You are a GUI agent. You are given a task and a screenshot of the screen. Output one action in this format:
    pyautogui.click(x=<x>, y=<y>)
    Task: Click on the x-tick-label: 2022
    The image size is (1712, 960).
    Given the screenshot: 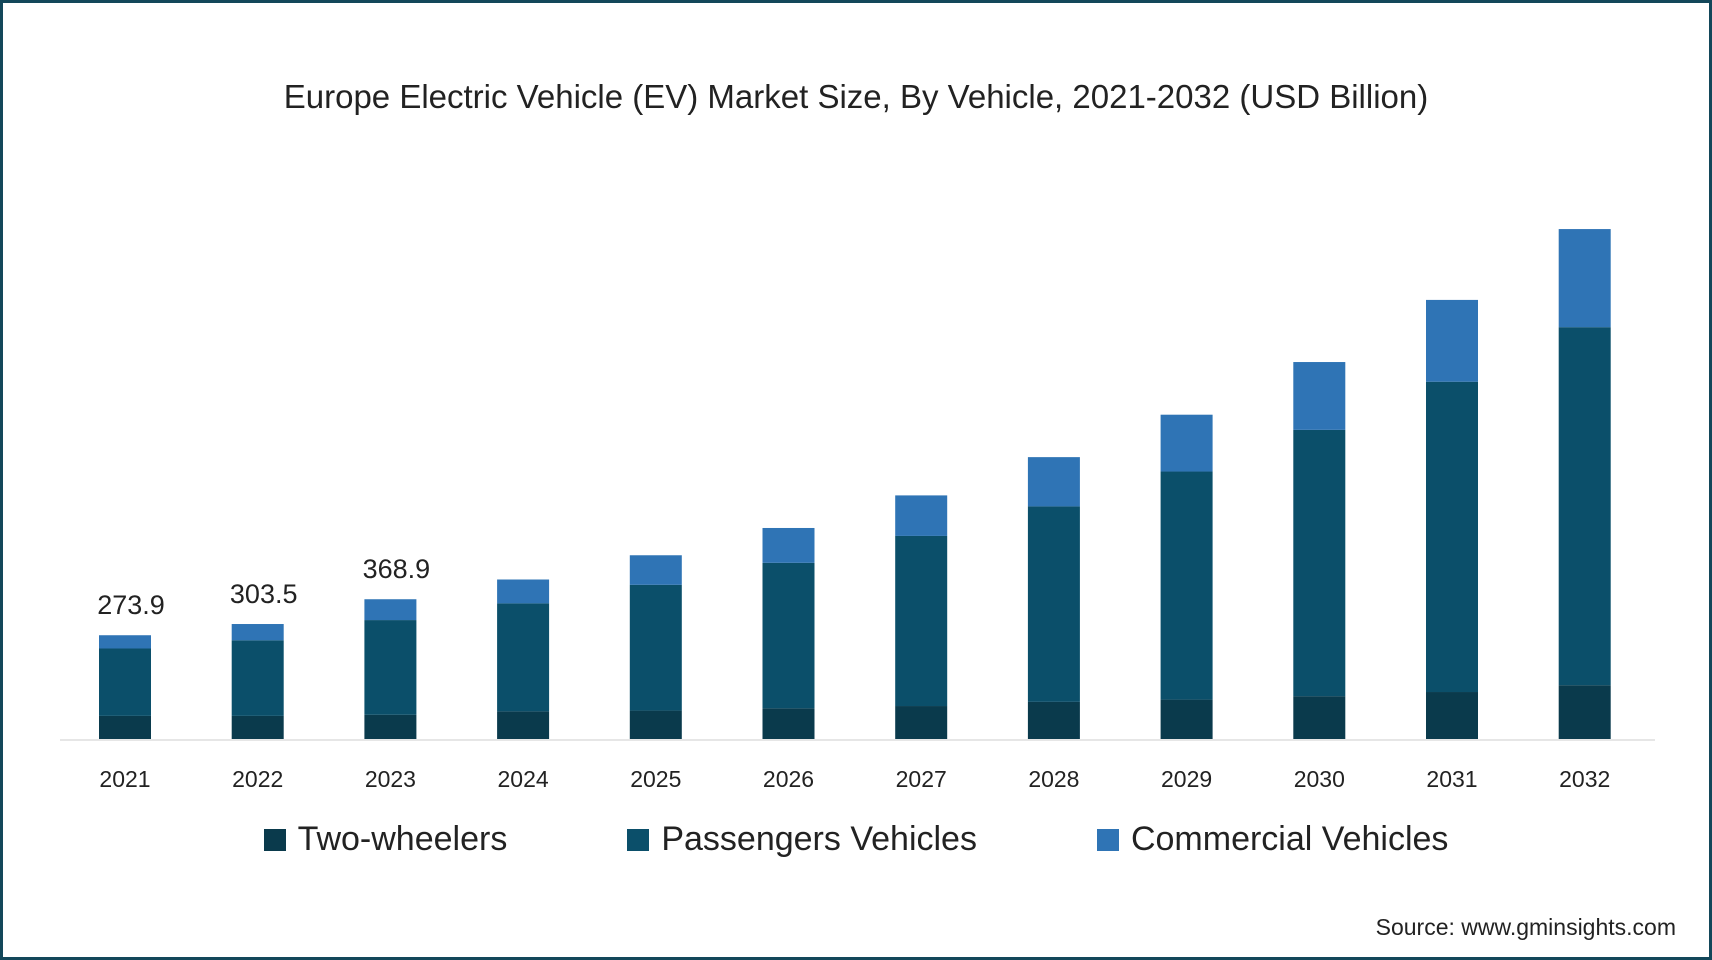 What is the action you would take?
    pyautogui.click(x=257, y=779)
    